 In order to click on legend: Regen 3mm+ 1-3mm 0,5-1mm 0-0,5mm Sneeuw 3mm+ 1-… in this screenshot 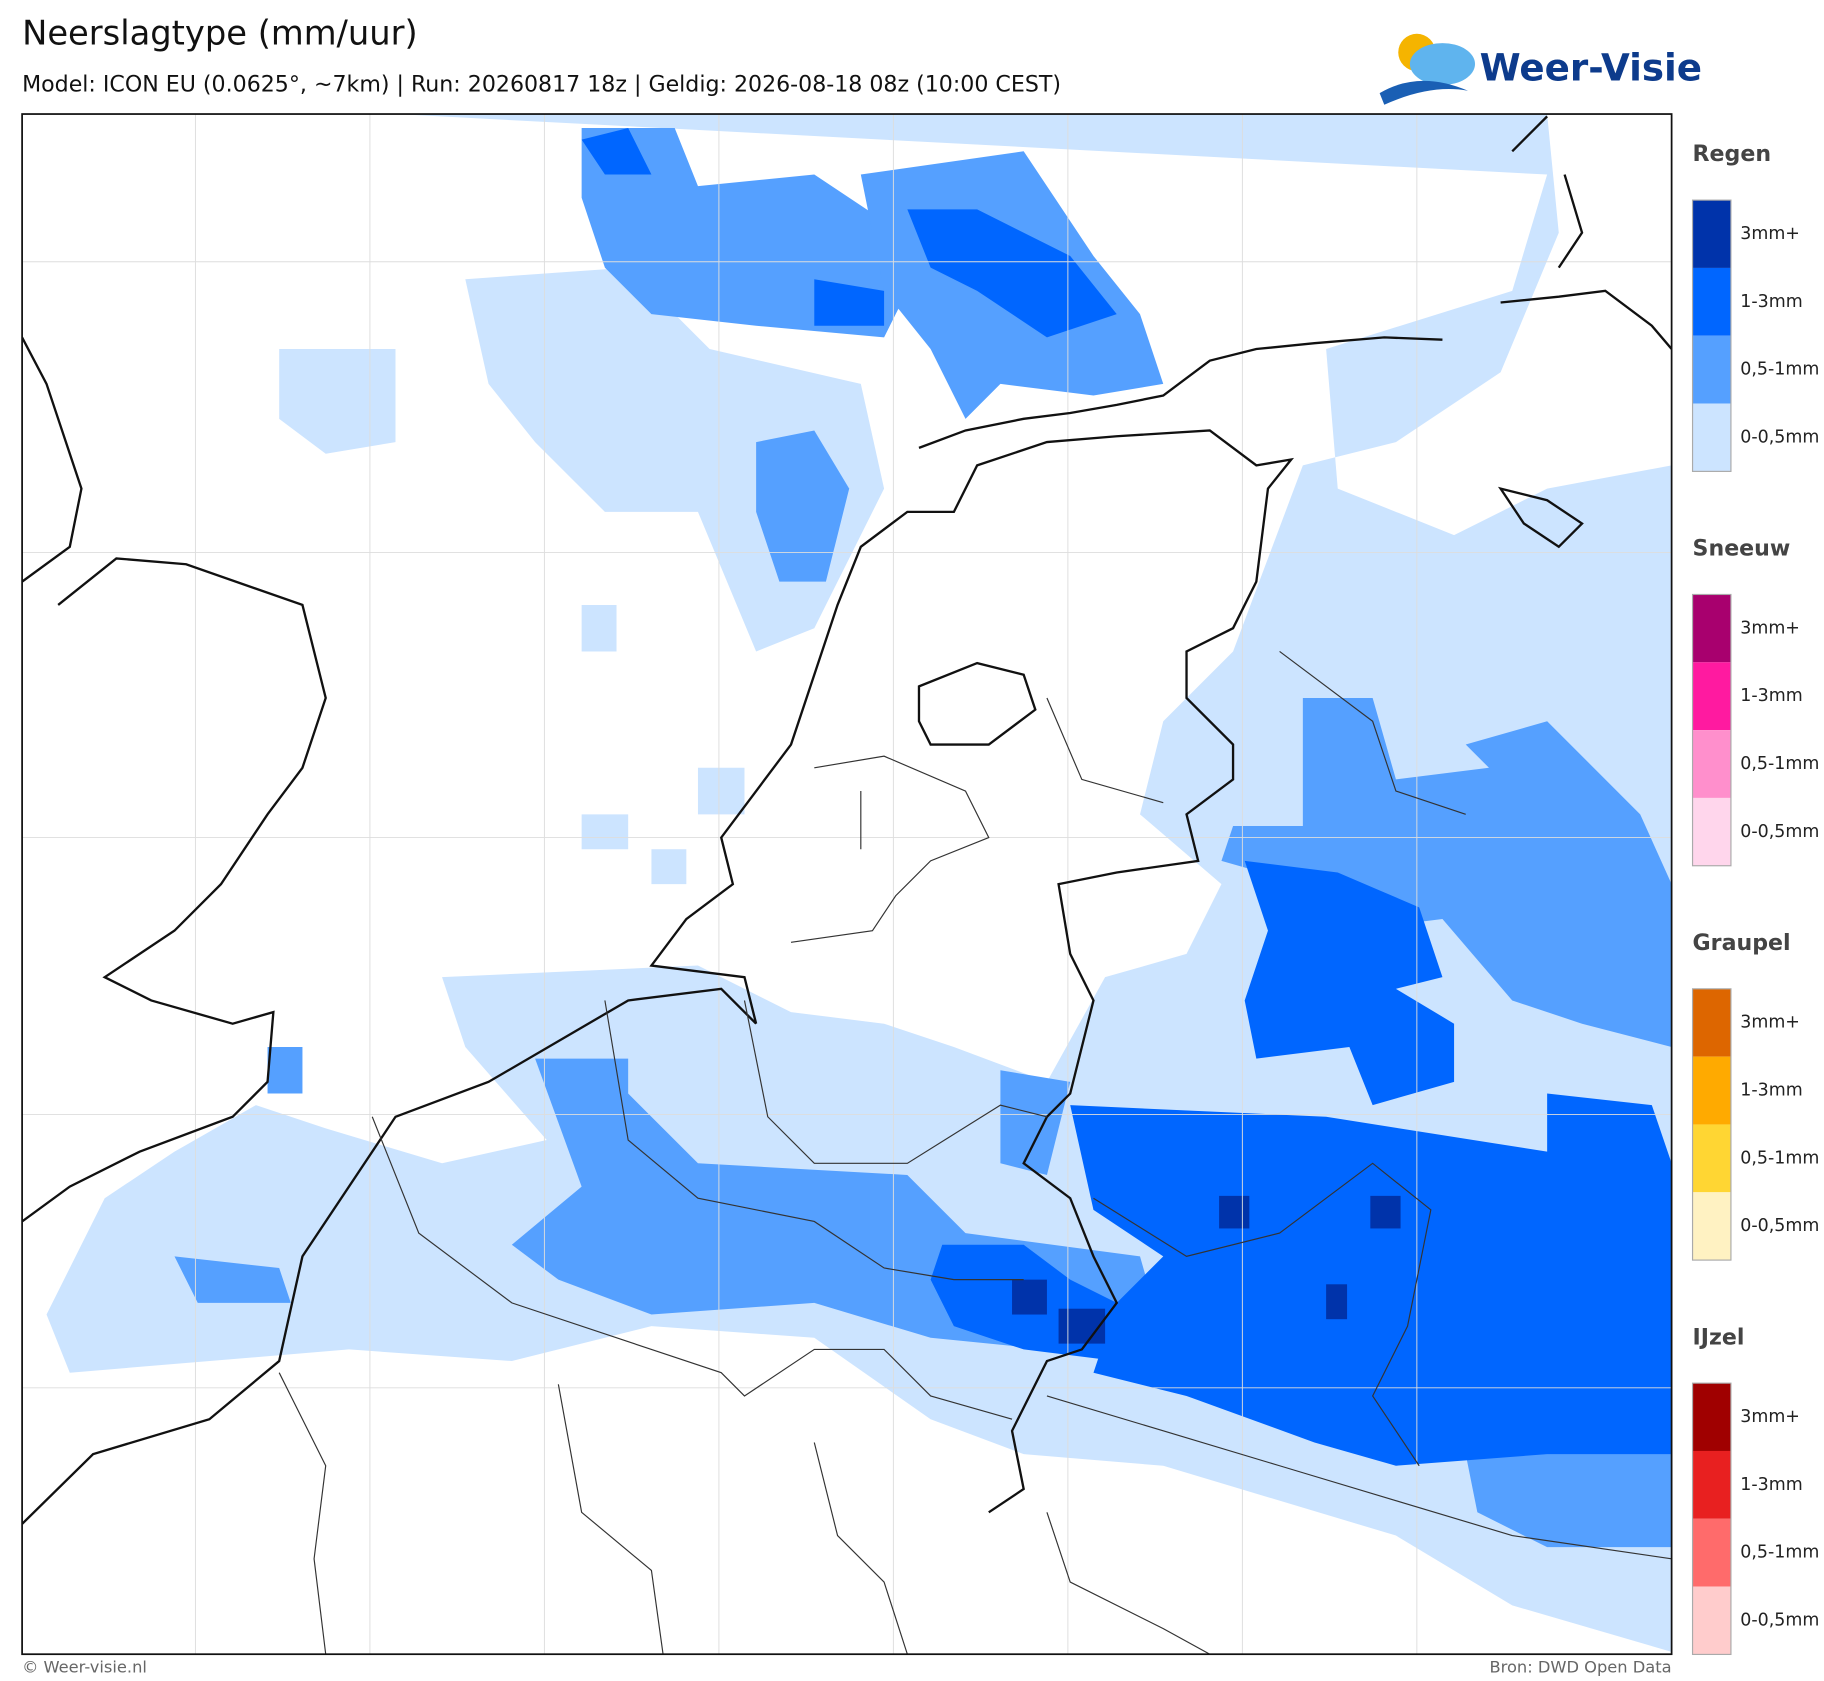, I will do `click(1755, 898)`.